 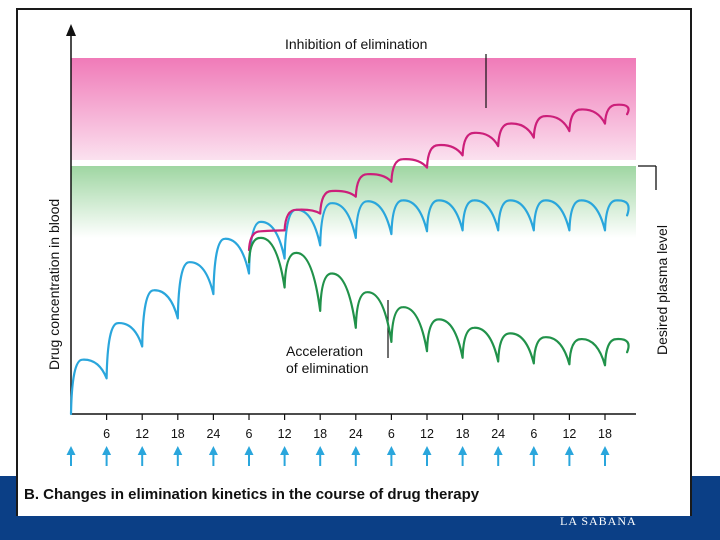 I want to click on x-tick-label-2: 18, so click(x=178, y=434).